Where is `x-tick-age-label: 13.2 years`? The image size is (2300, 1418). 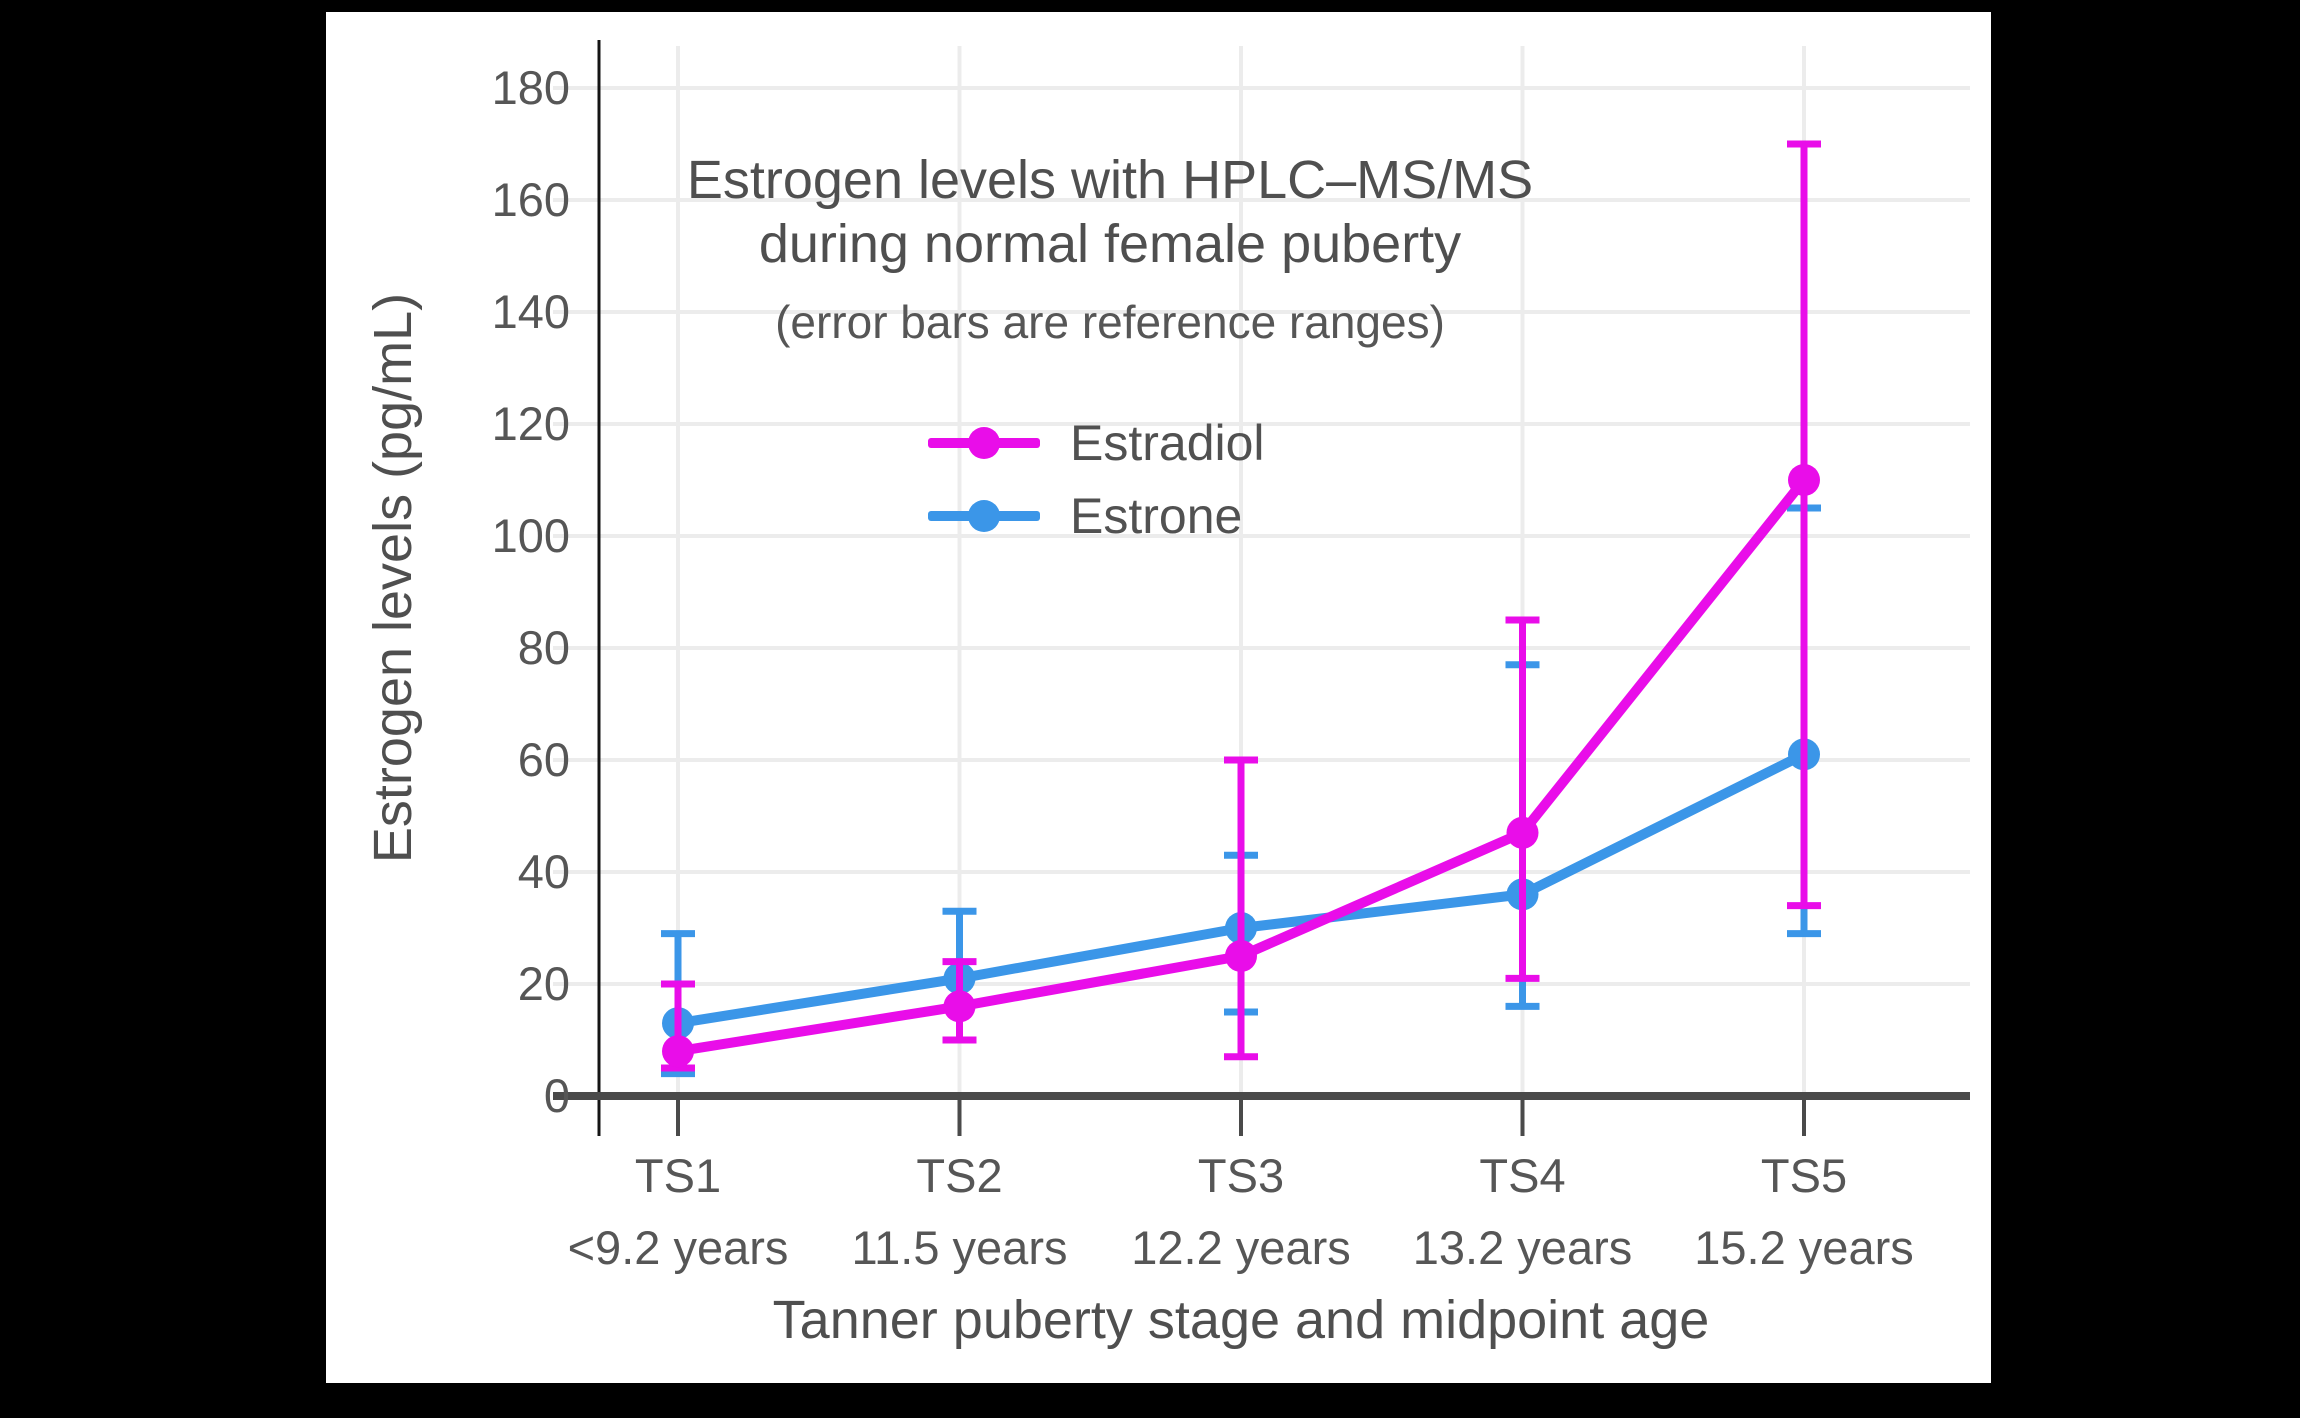
x-tick-age-label: 13.2 years is located at coordinates (1522, 1247).